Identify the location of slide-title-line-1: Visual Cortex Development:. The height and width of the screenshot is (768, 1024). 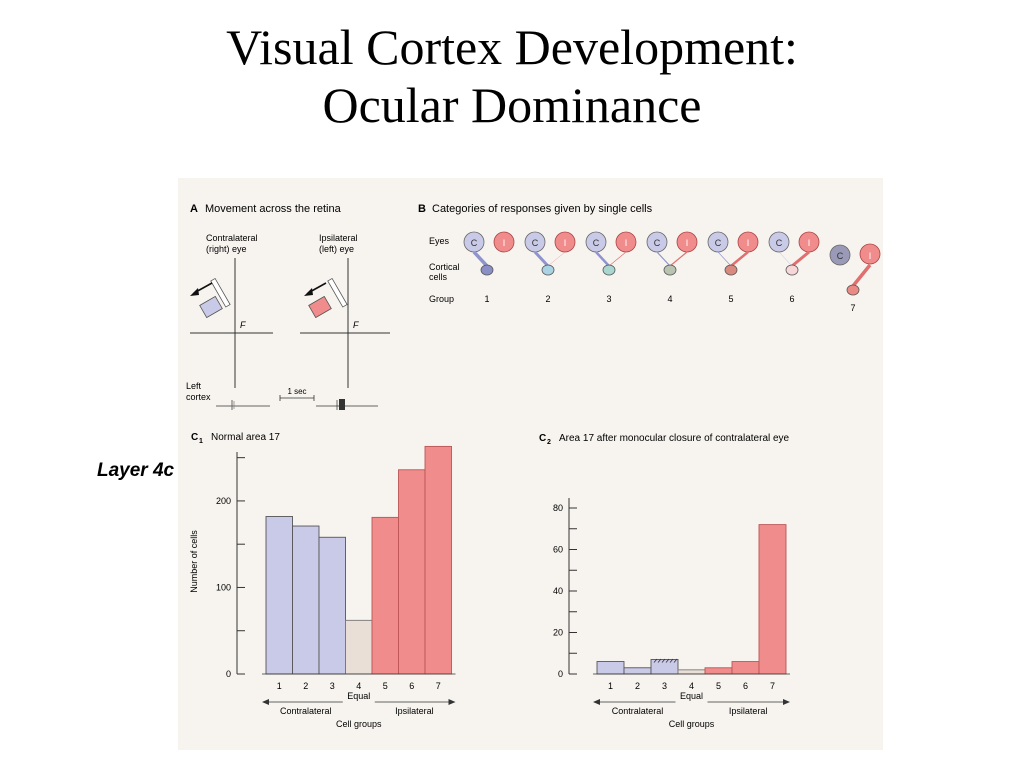
(512, 47).